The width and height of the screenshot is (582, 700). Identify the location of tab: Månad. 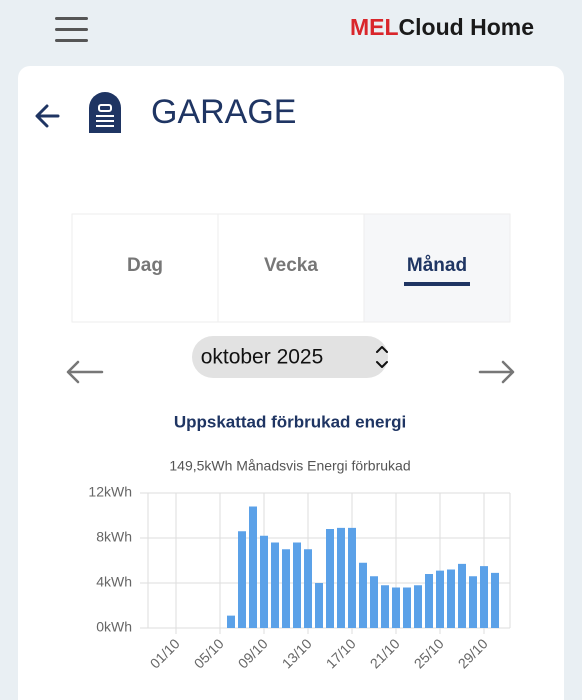
(437, 268).